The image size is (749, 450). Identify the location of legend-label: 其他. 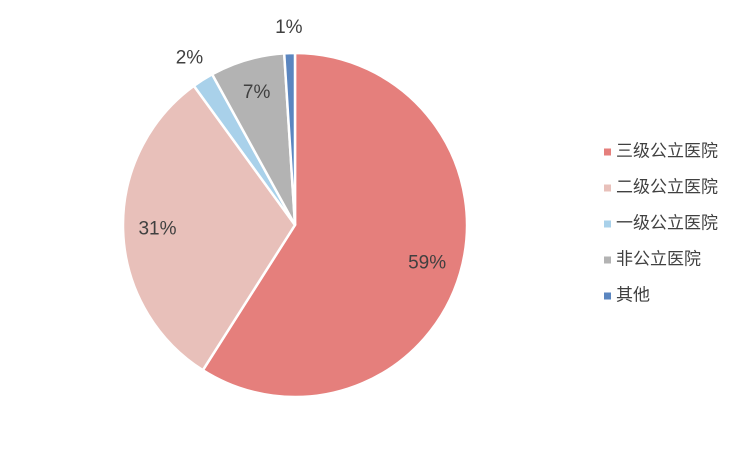
(633, 294).